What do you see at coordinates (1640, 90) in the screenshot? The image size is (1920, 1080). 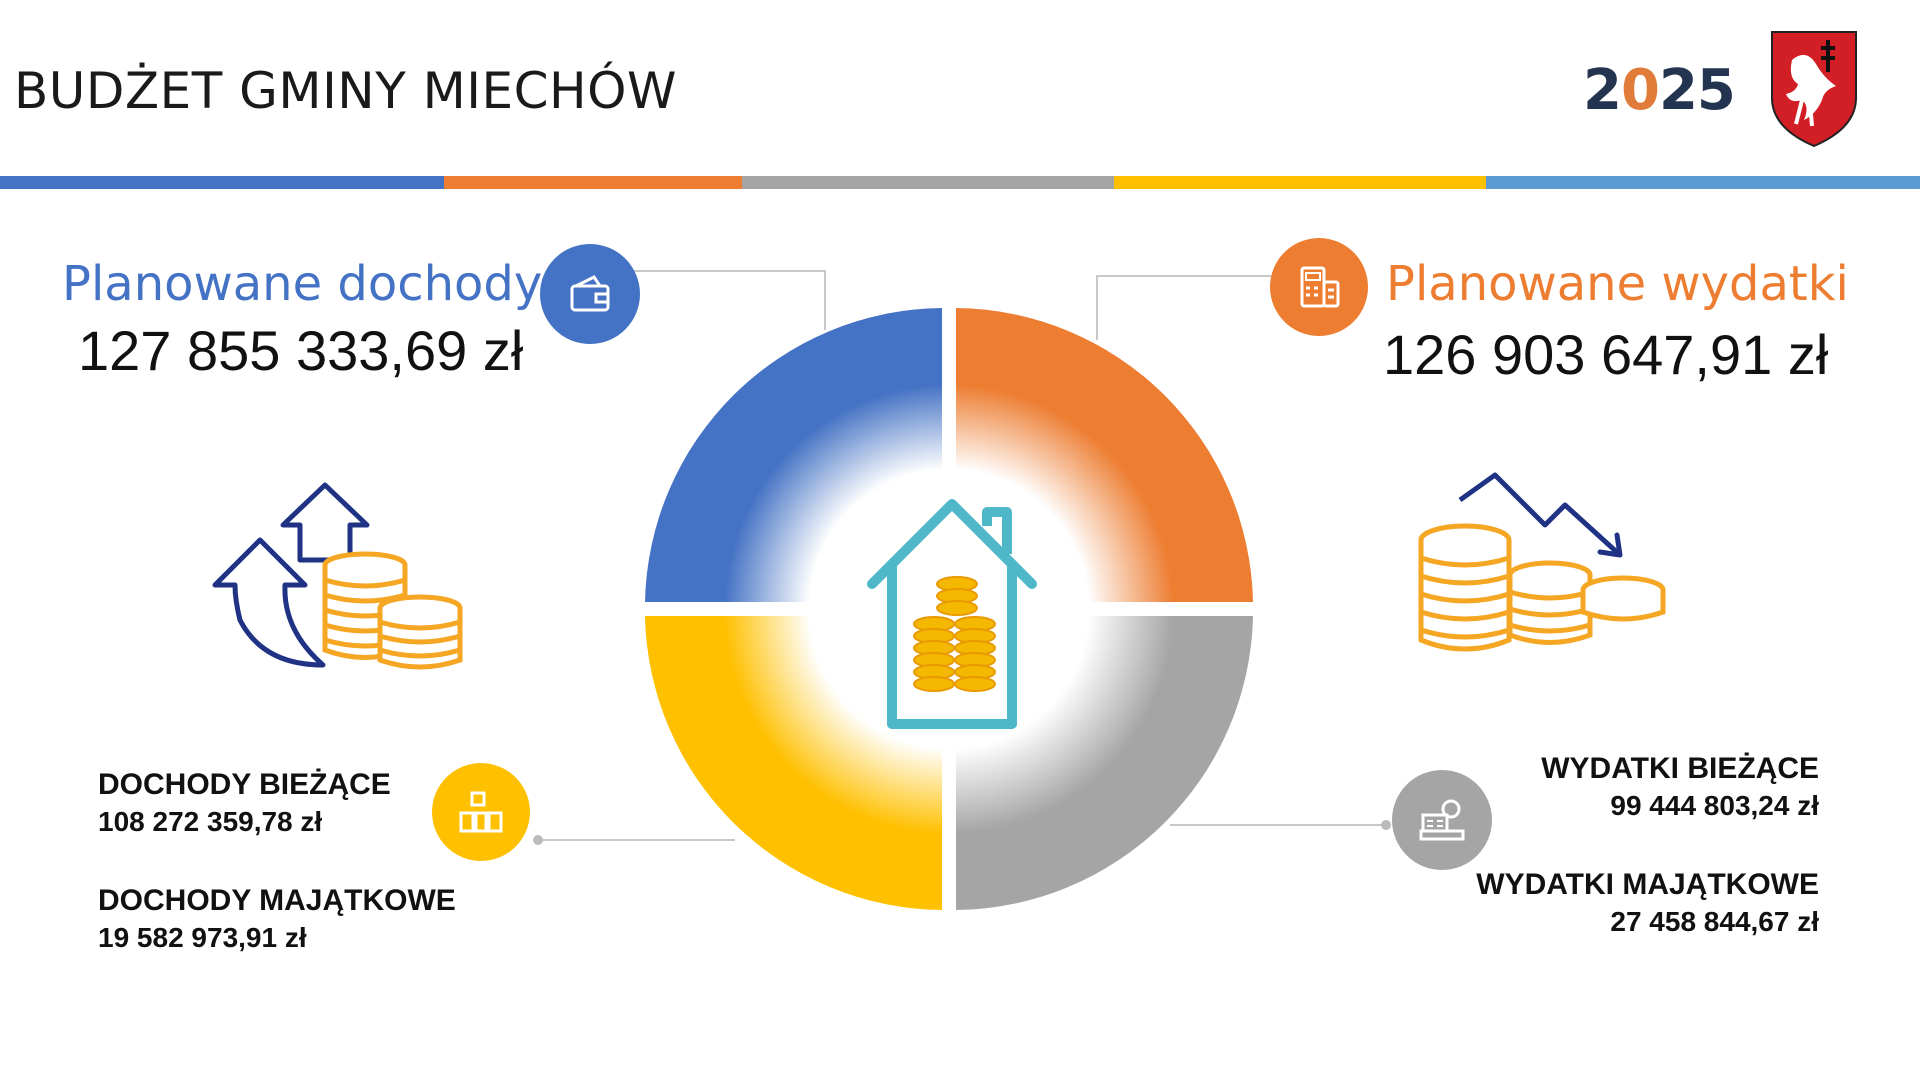 I see `year-accent-digit: 0` at bounding box center [1640, 90].